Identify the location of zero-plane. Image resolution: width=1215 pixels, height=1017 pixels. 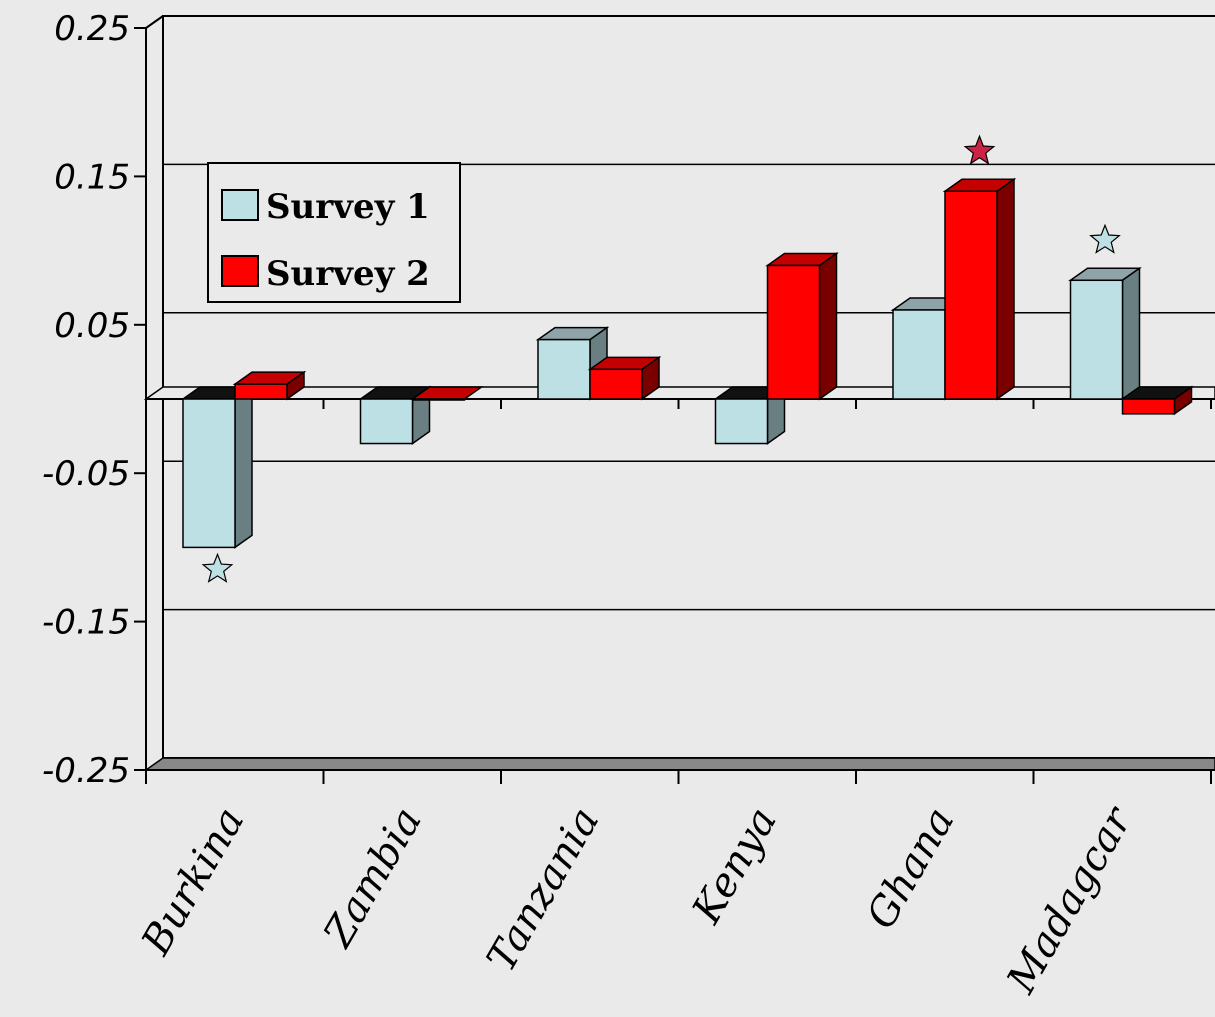
(679, 393).